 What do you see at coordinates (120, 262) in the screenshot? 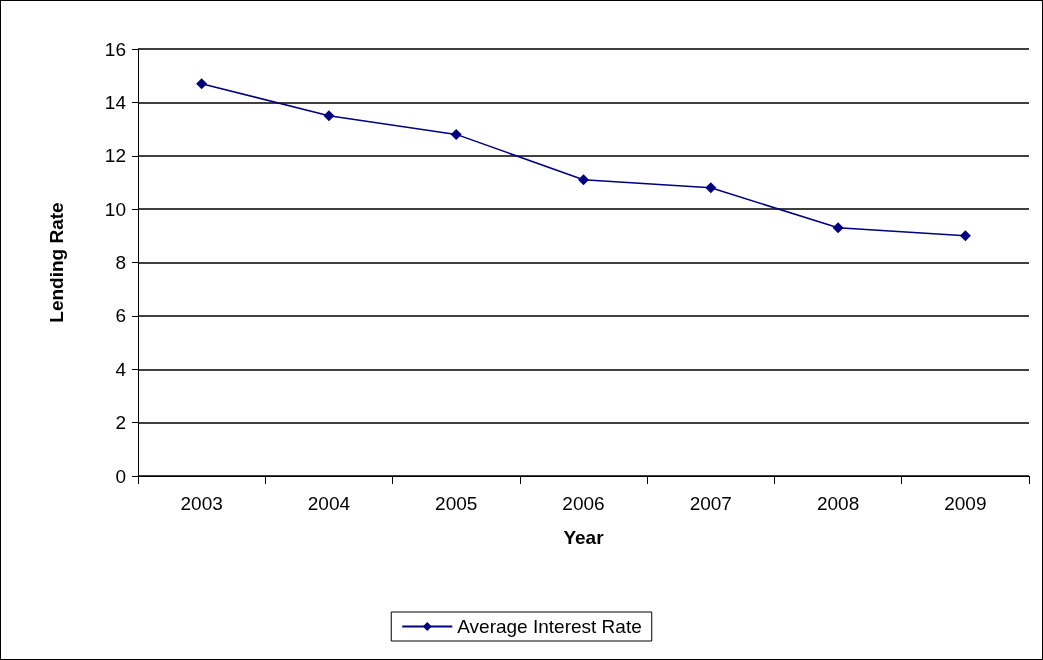
I see `y-tick-label: 8` at bounding box center [120, 262].